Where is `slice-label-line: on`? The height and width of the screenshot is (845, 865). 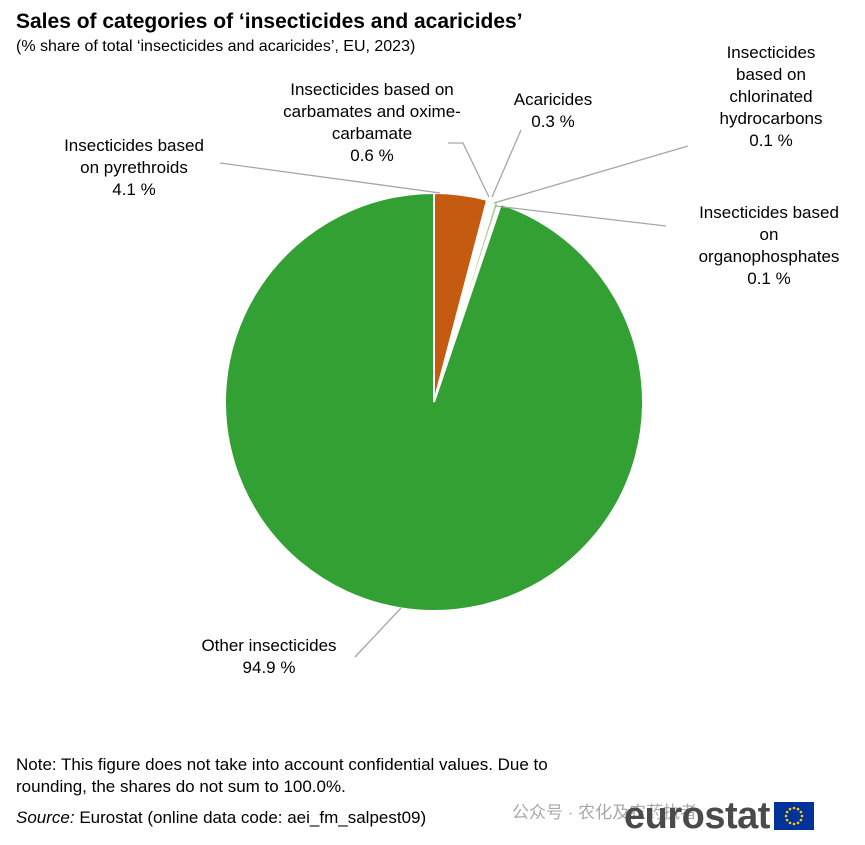 slice-label-line: on is located at coordinates (769, 234).